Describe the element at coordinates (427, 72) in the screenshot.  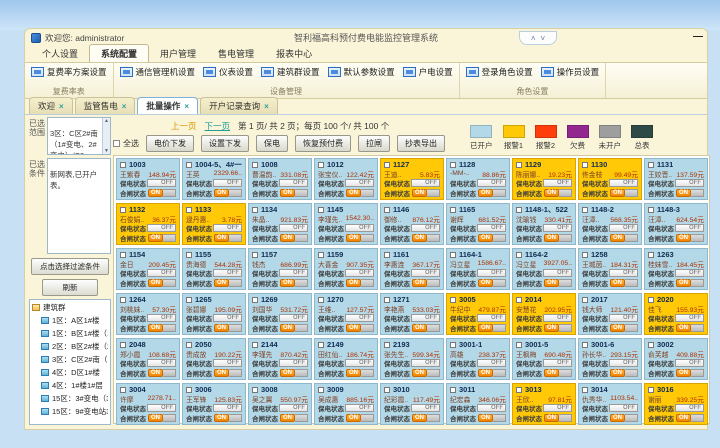
I see `ribbon-button: 户电设置` at that location.